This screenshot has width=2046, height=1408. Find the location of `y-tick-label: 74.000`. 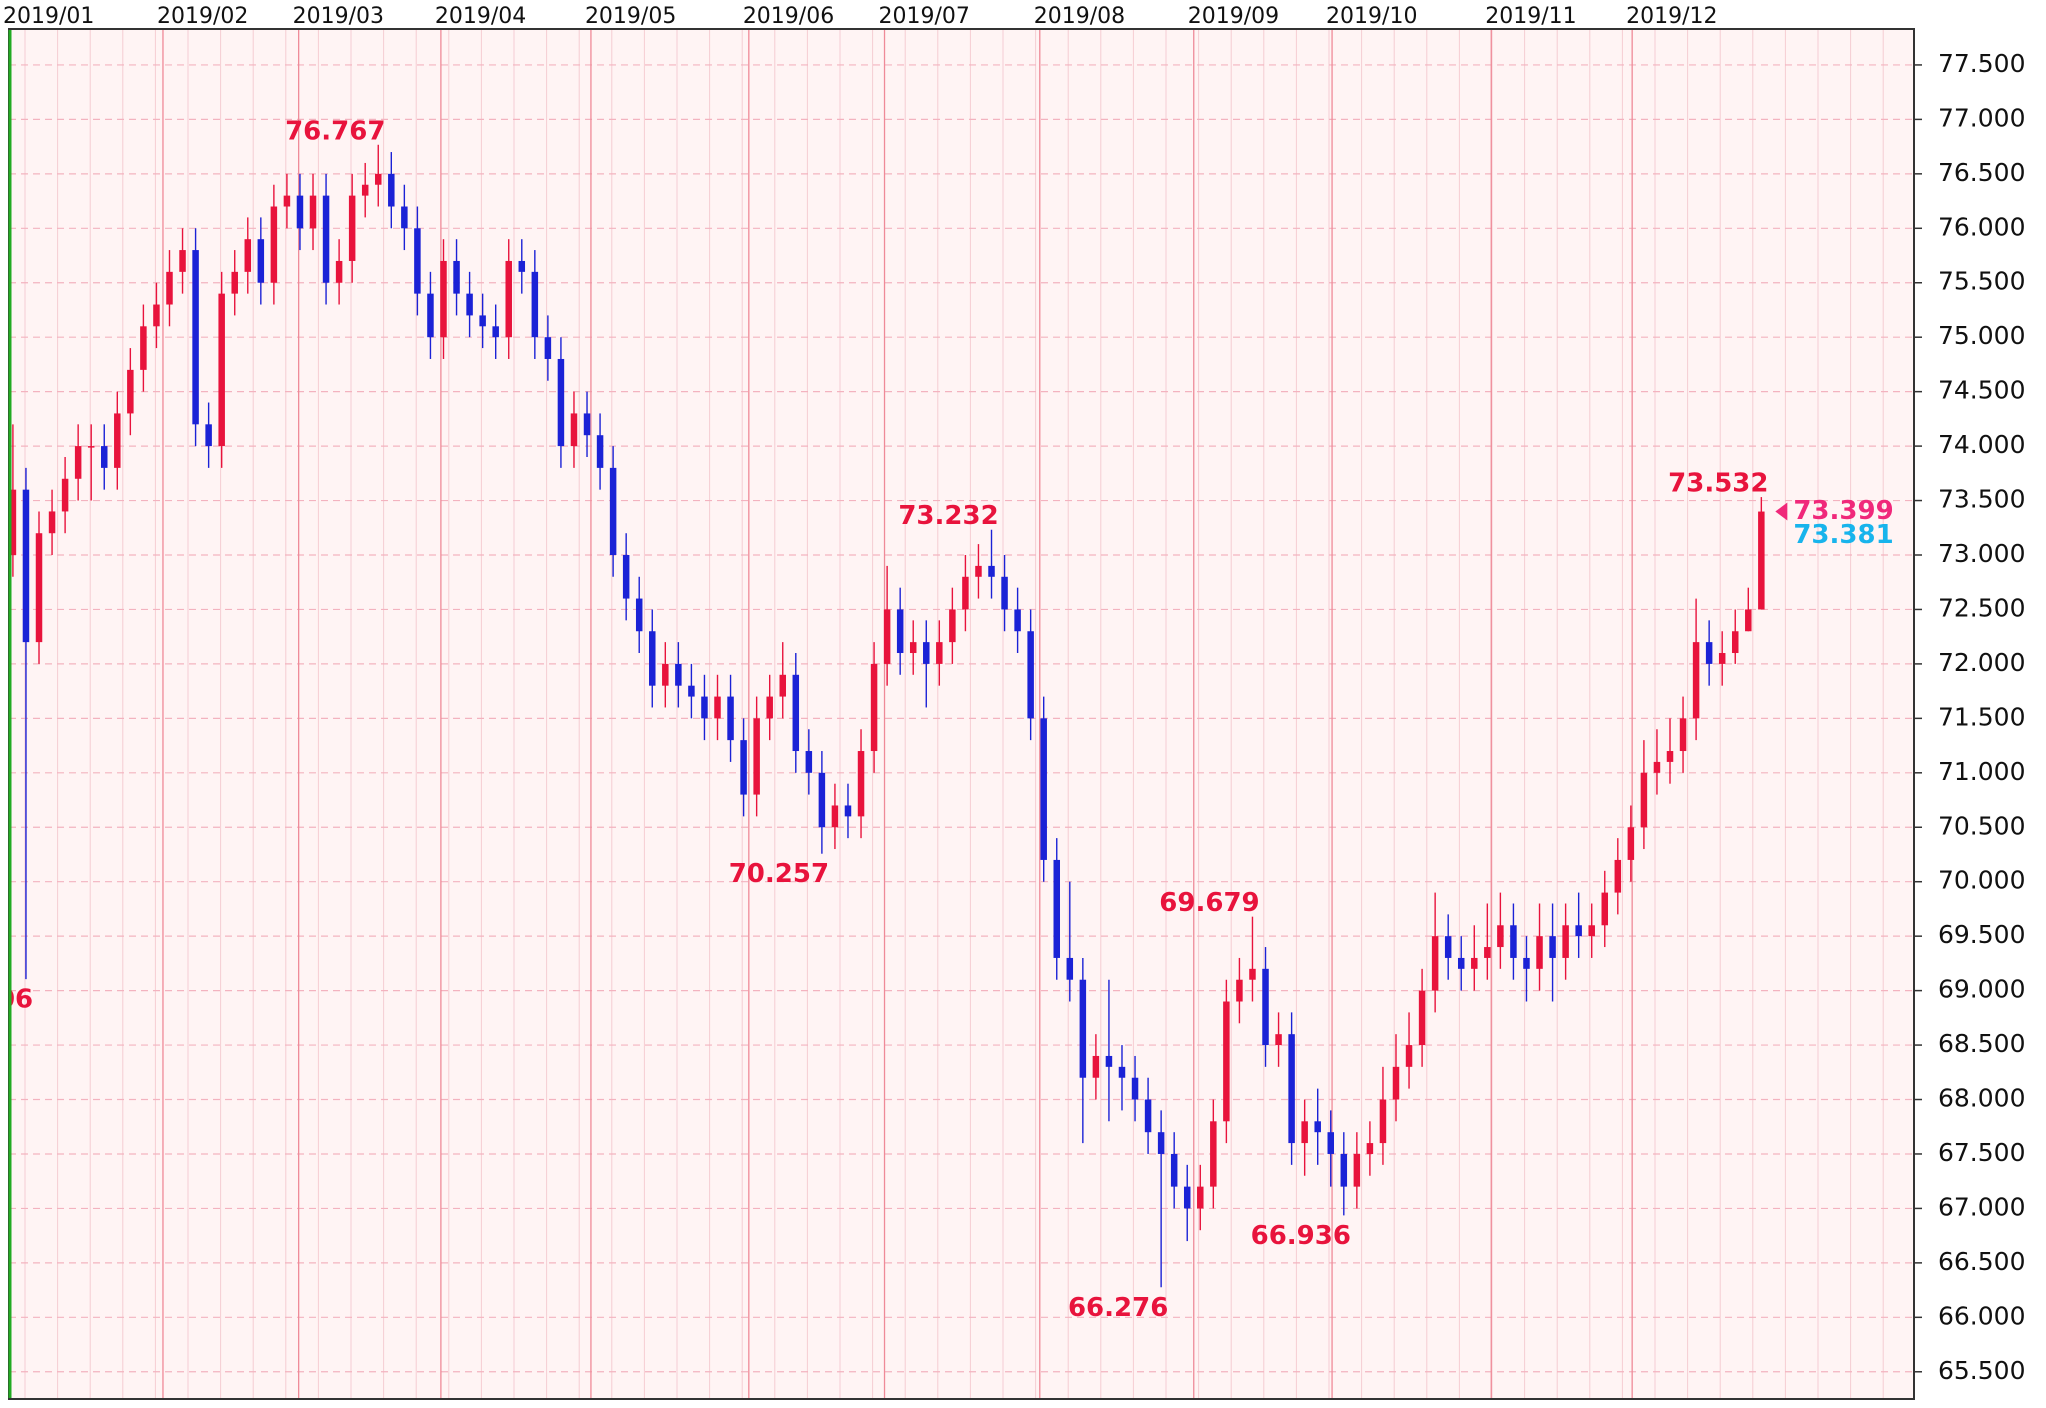

y-tick-label: 74.000 is located at coordinates (1981, 444).